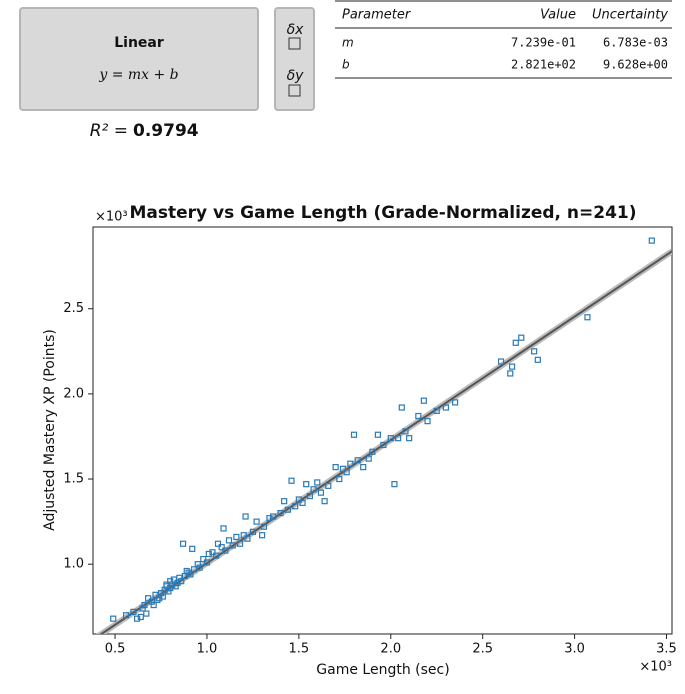 The height and width of the screenshot is (694, 685). I want to click on x-tick-label: 1.0, so click(207, 649).